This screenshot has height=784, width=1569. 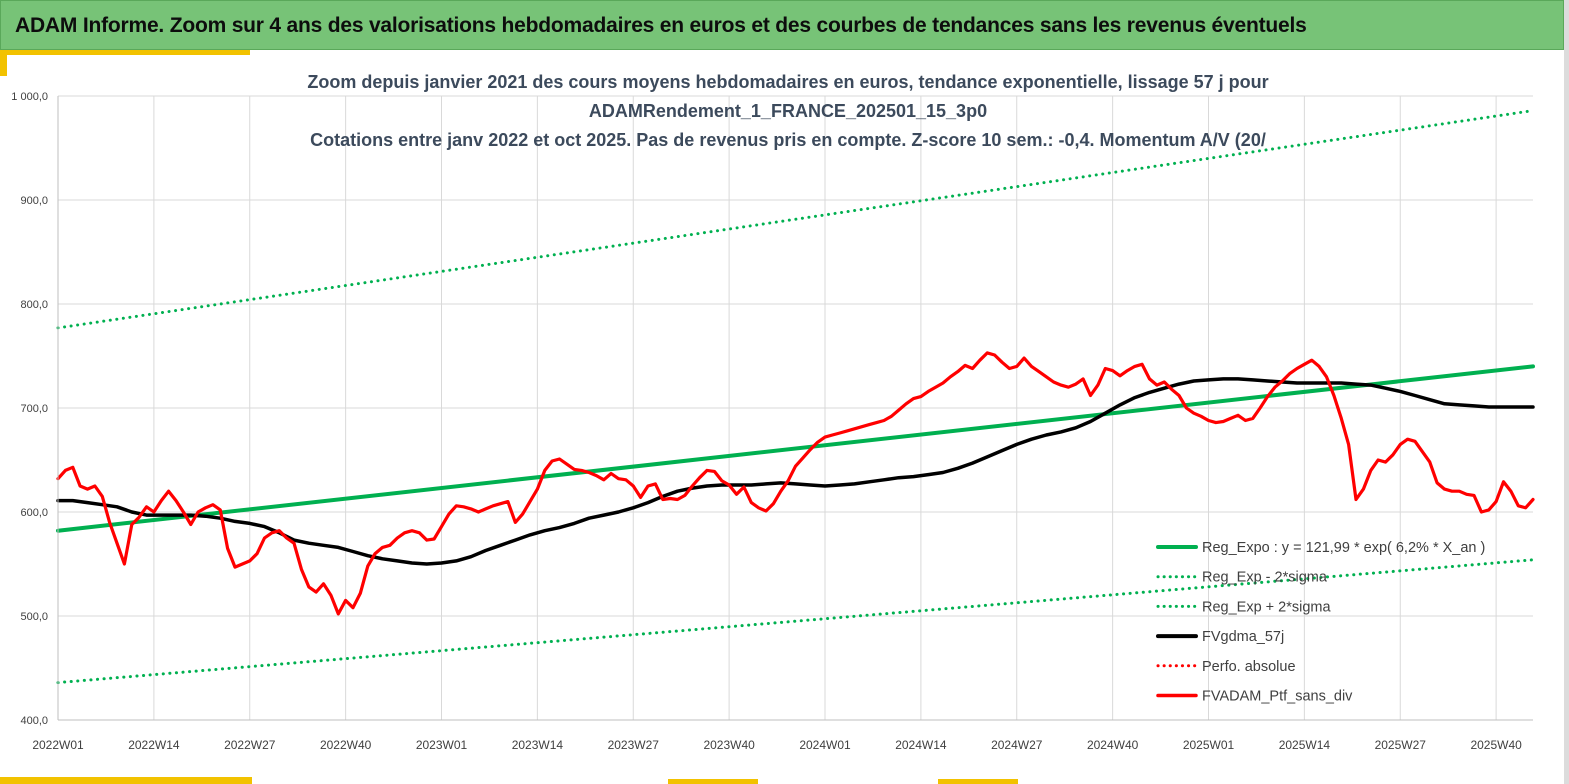 I want to click on x-tick-label: 2023W01, so click(x=442, y=745).